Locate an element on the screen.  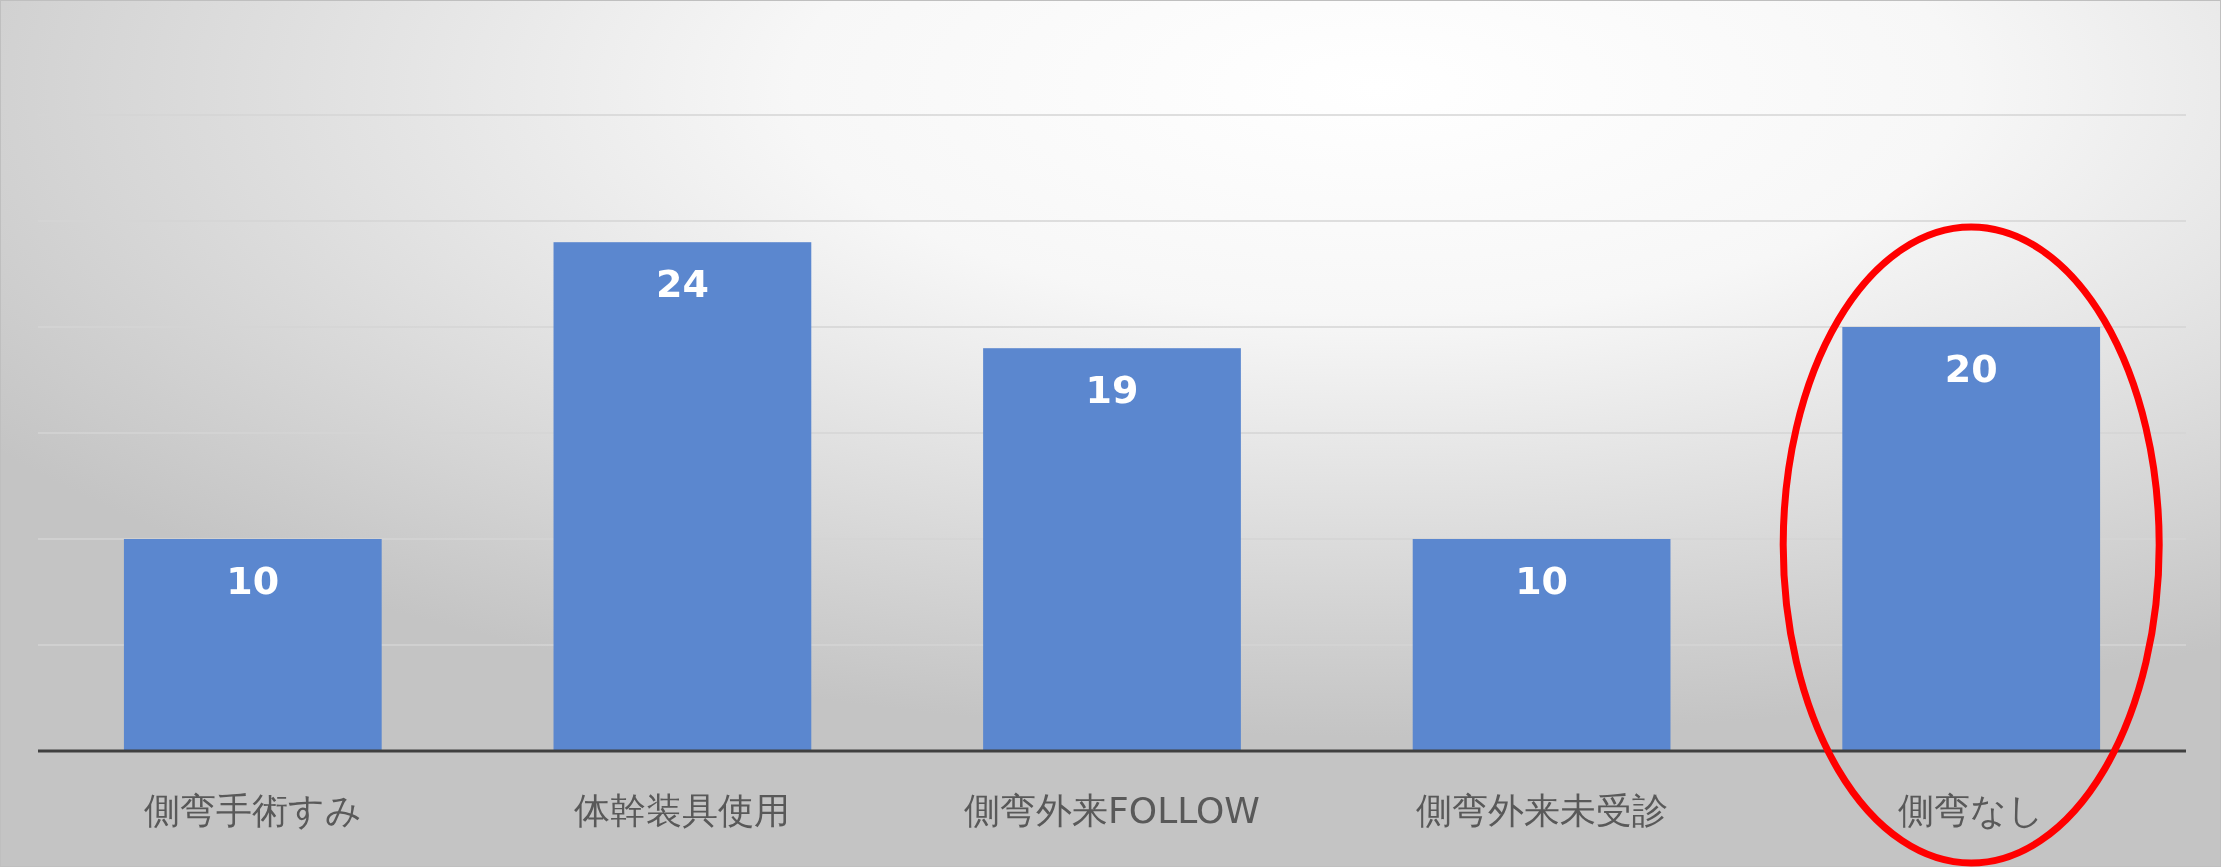
x-tick-label: 体幹装具使用 is located at coordinates (682, 810).